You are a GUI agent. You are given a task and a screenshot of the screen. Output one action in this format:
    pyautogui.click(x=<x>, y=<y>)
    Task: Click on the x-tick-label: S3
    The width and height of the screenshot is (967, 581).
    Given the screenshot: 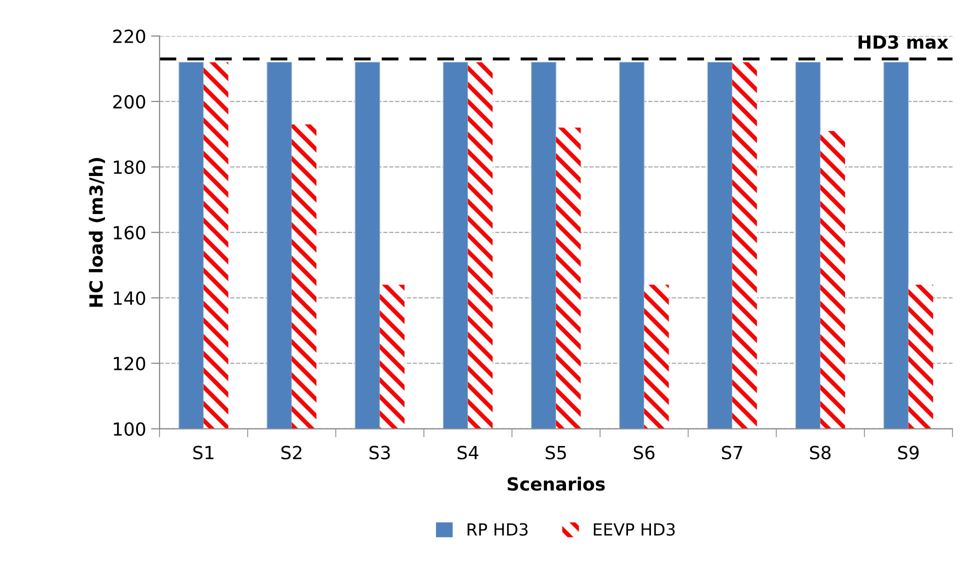 What is the action you would take?
    pyautogui.click(x=380, y=453)
    